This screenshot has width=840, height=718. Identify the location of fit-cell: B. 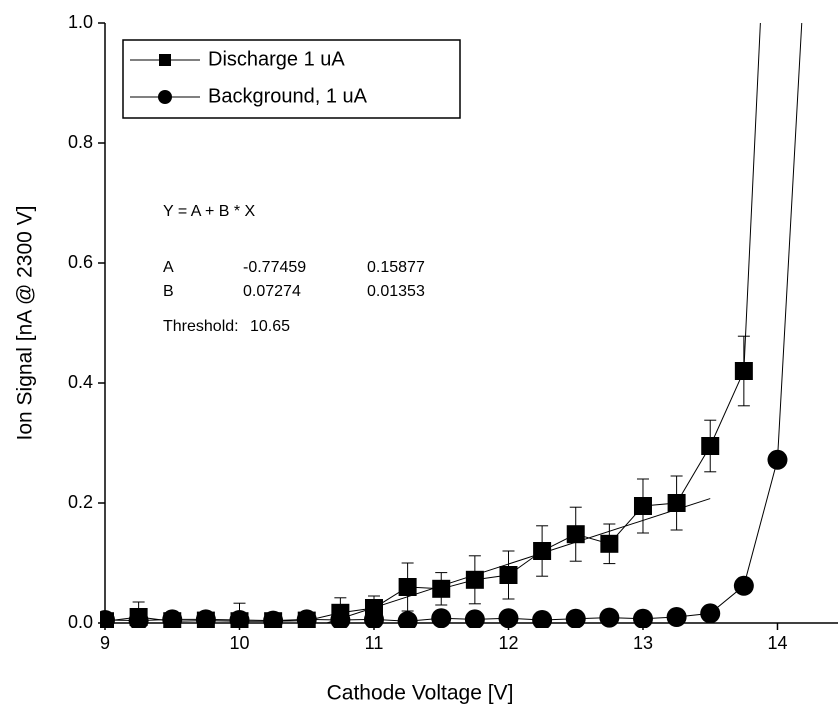
(168, 291).